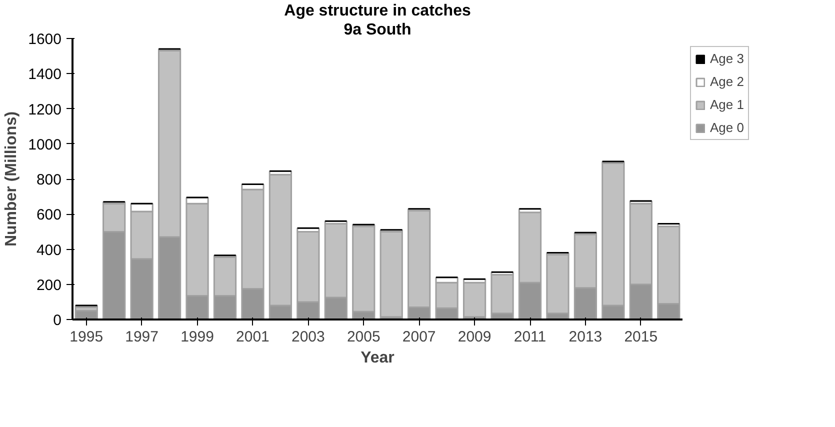  What do you see at coordinates (419, 337) in the screenshot?
I see `x-tick-label: 2007` at bounding box center [419, 337].